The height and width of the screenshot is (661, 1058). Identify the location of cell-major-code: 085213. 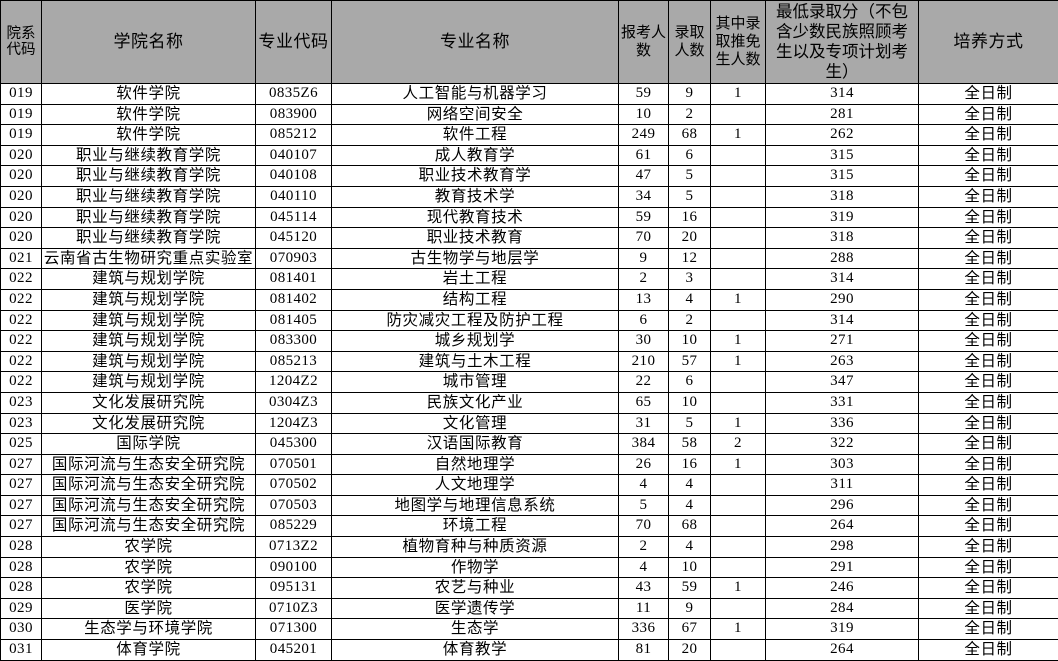
(294, 361).